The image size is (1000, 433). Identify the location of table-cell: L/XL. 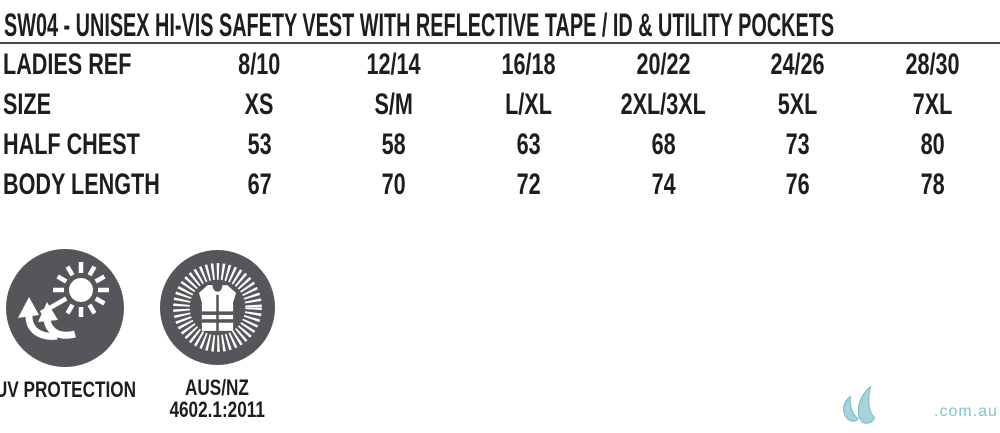
(529, 104).